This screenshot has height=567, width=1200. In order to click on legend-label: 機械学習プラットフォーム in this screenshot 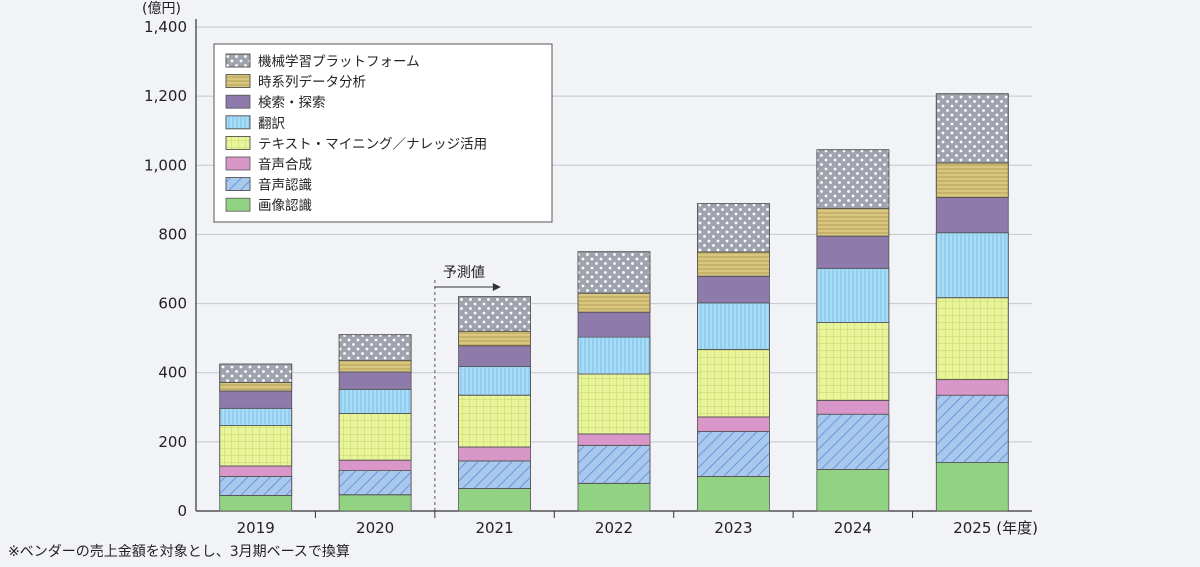, I will do `click(339, 62)`.